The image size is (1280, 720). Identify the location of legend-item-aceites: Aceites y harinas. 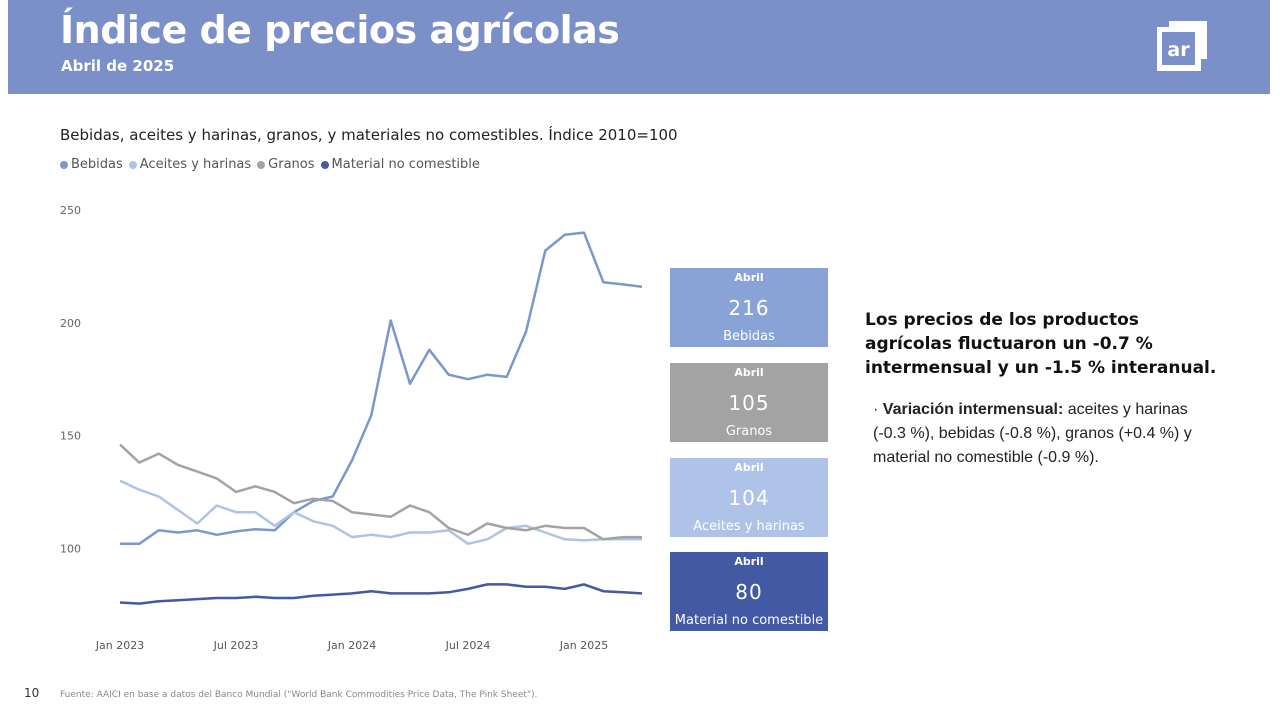
(190, 164).